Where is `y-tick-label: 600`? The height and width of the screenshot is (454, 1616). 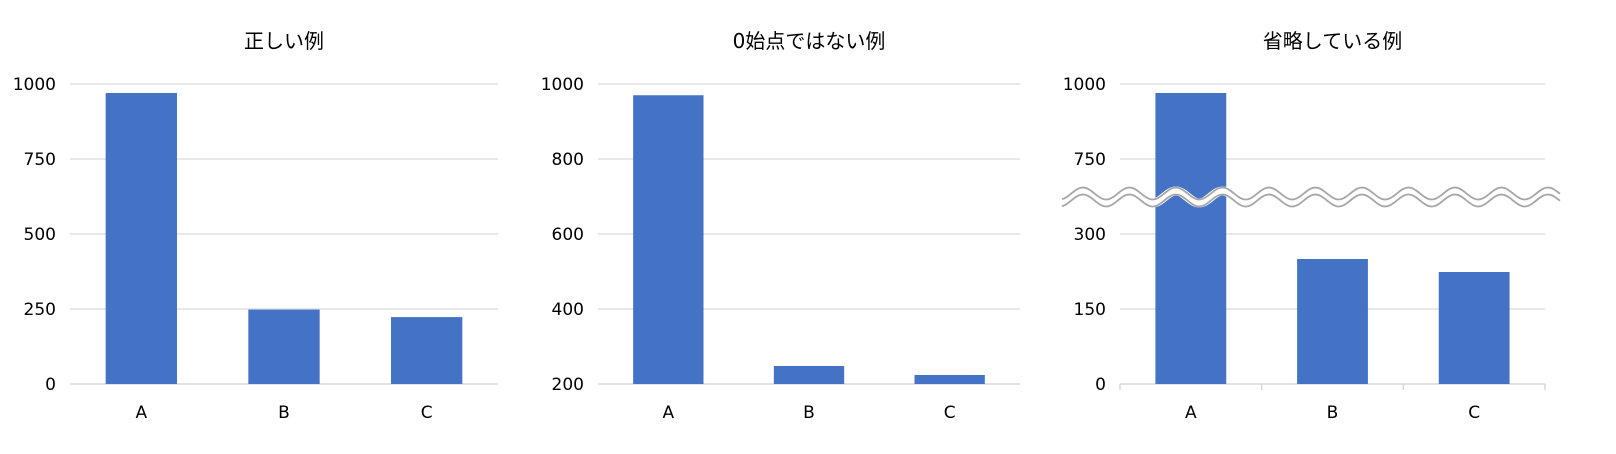
y-tick-label: 600 is located at coordinates (568, 235).